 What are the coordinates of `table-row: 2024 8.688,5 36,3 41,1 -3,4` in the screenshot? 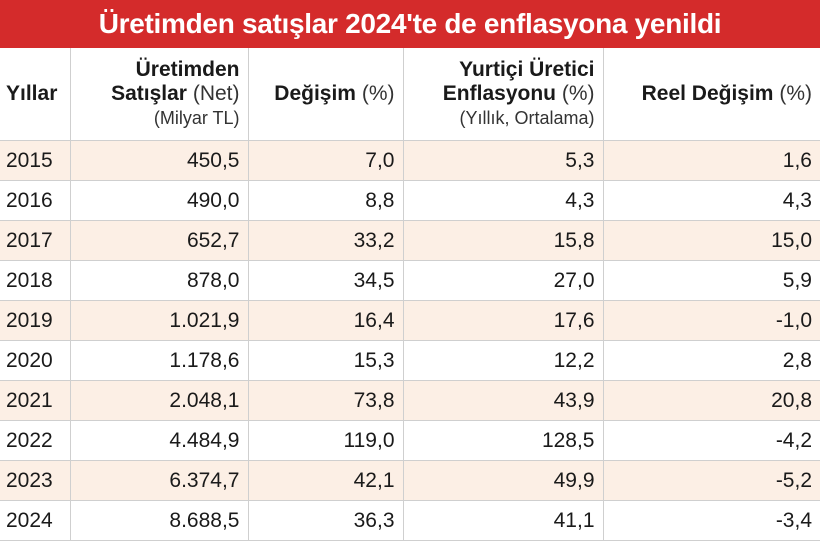 It's located at (410, 520).